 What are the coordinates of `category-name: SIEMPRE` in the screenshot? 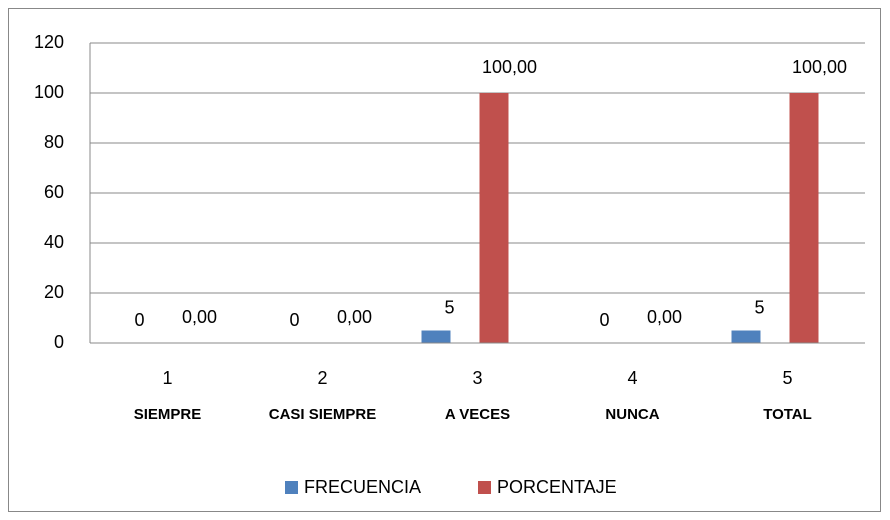 It's located at (168, 414).